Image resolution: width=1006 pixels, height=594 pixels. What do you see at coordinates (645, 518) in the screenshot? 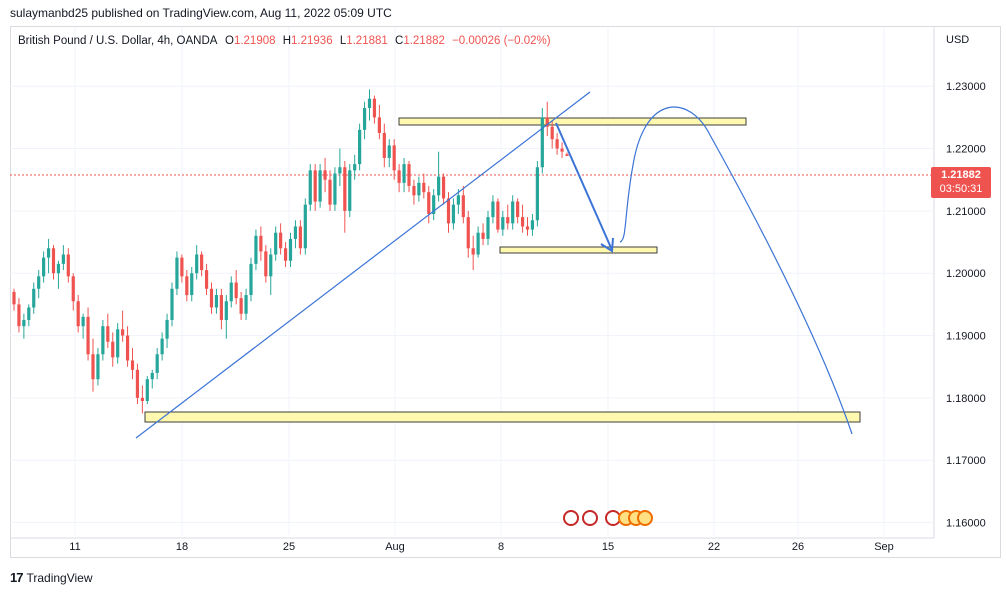
I see `event-icon` at bounding box center [645, 518].